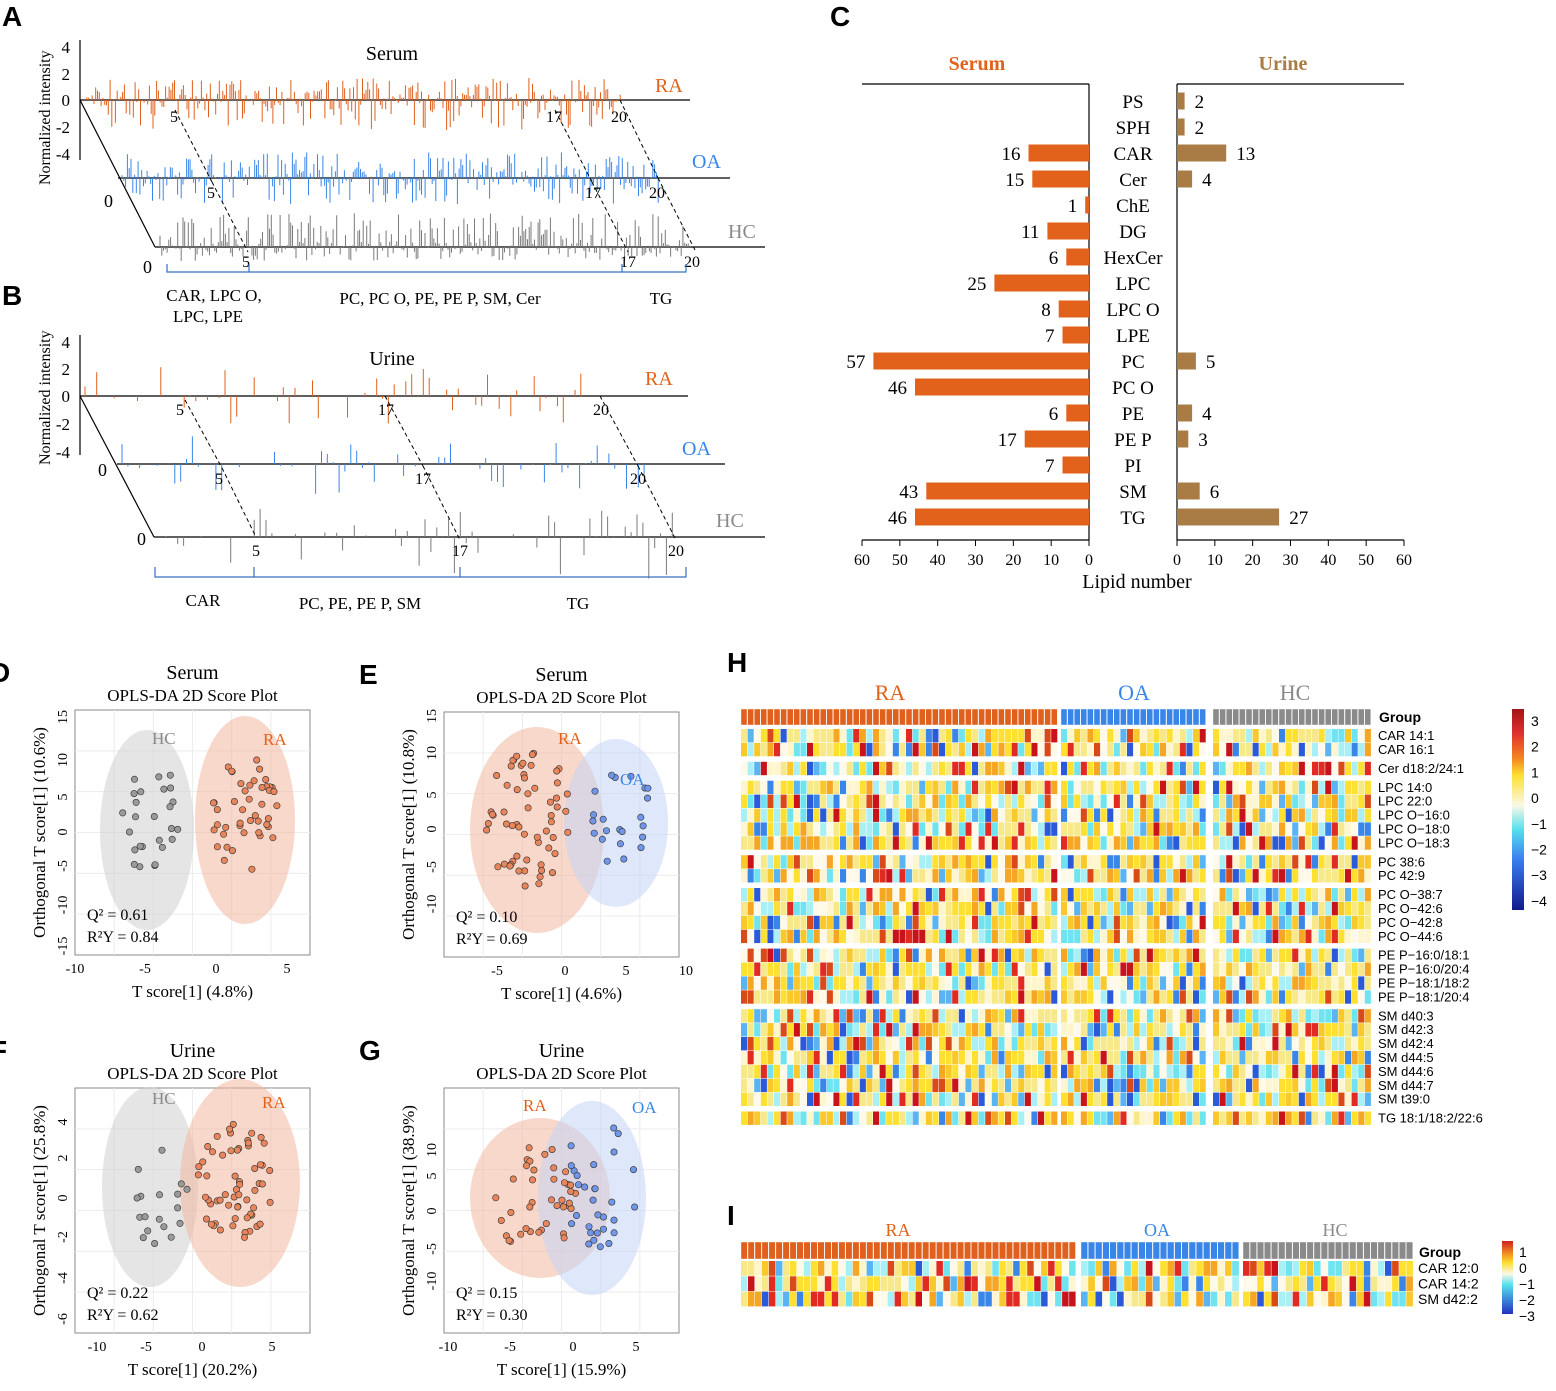  What do you see at coordinates (392, 54) in the screenshot?
I see `panel-a-title: Serum` at bounding box center [392, 54].